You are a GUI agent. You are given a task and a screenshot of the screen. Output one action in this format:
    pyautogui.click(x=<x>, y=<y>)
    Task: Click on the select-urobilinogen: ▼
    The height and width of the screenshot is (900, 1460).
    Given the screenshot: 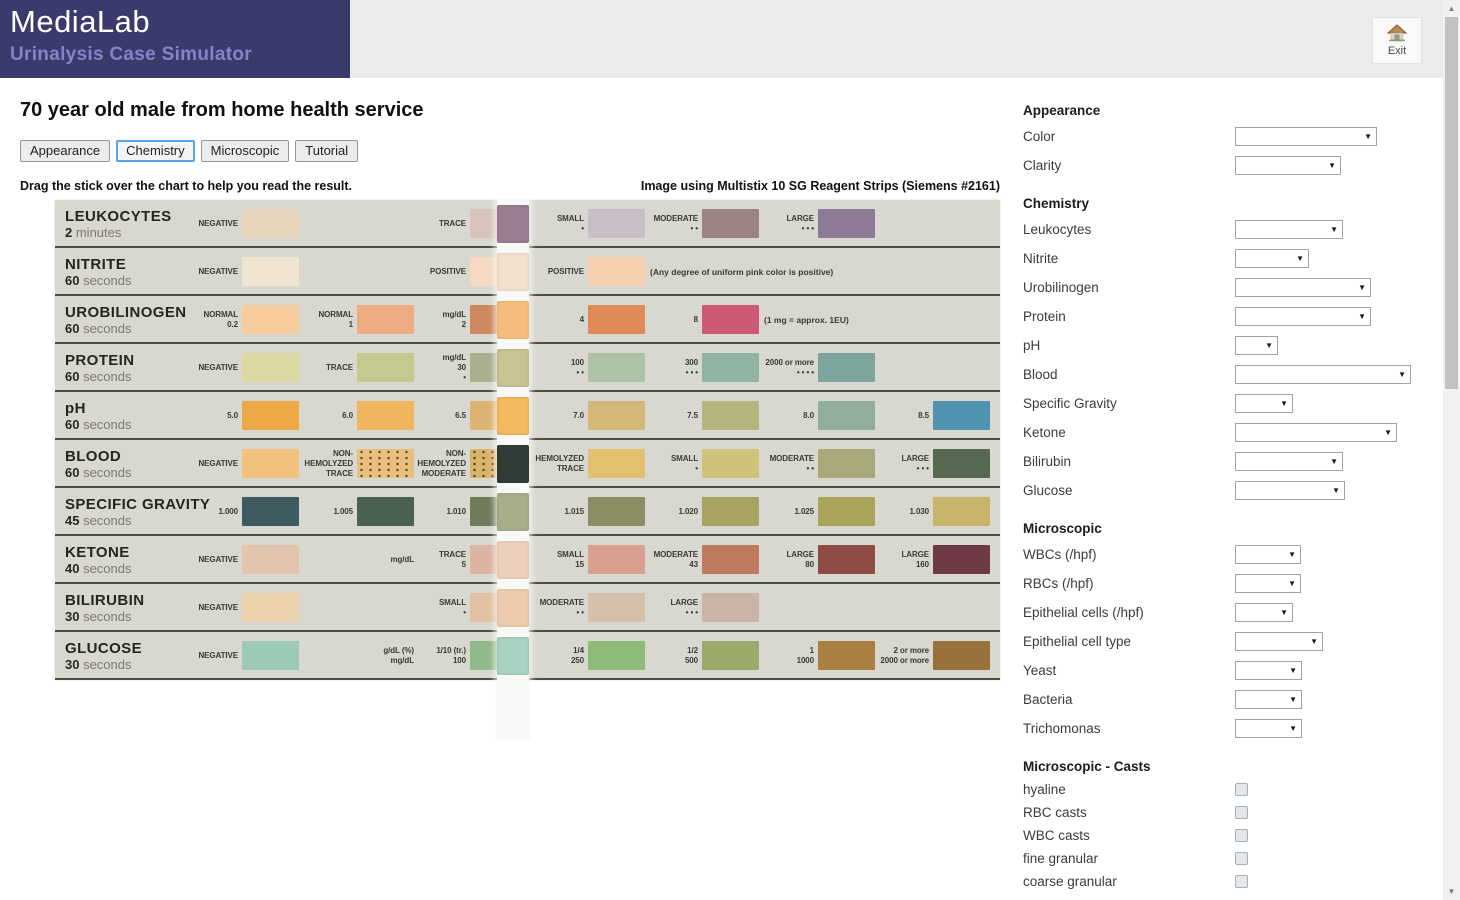 What is the action you would take?
    pyautogui.click(x=1303, y=287)
    